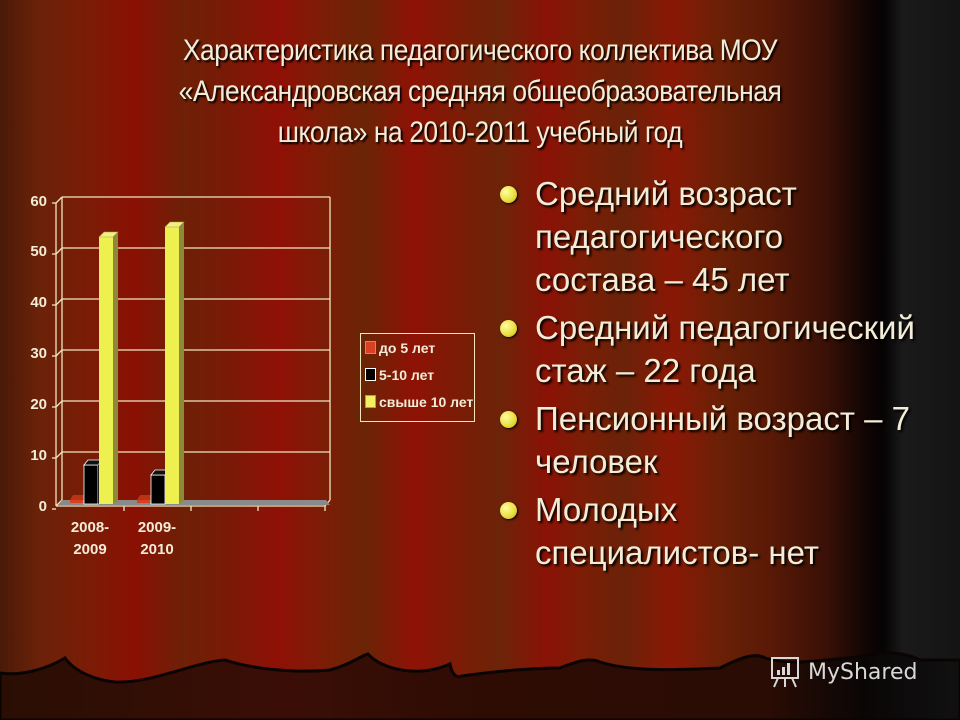 This screenshot has width=960, height=720. Describe the element at coordinates (38, 455) in the screenshot. I see `y-tick-10: 10` at that location.